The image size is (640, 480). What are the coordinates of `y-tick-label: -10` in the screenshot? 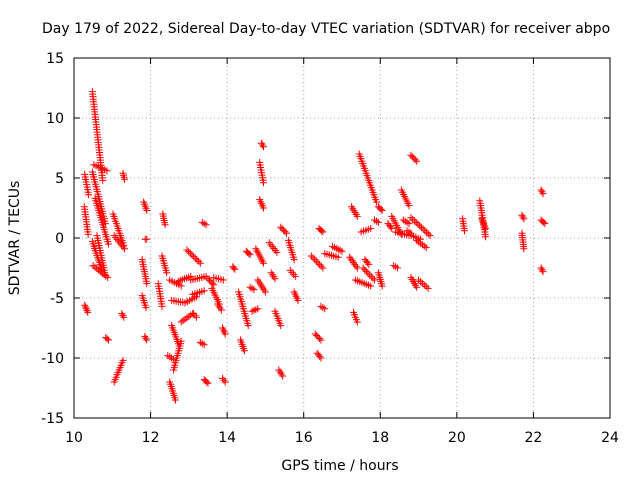 It's located at (52, 359).